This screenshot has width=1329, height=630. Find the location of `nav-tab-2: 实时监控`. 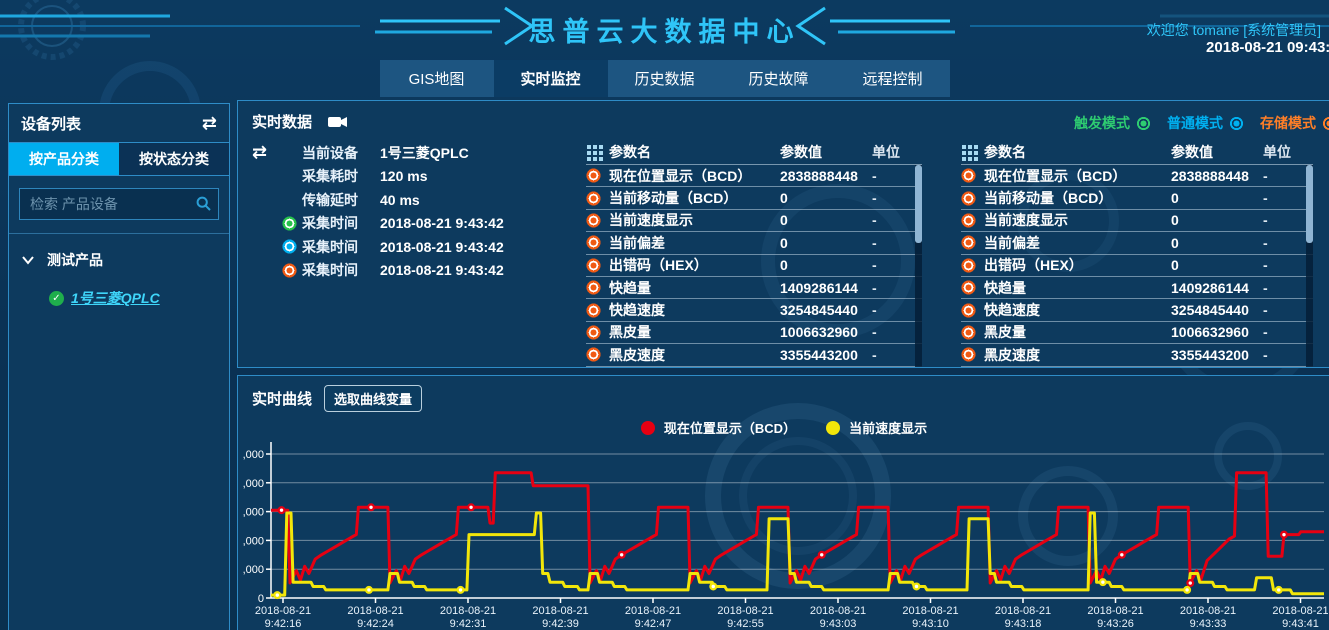

nav-tab-2: 实时监控 is located at coordinates (550, 78).